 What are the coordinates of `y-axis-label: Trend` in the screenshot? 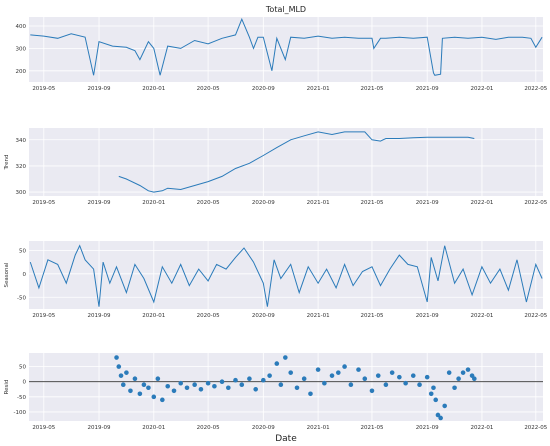 It's located at (7, 162).